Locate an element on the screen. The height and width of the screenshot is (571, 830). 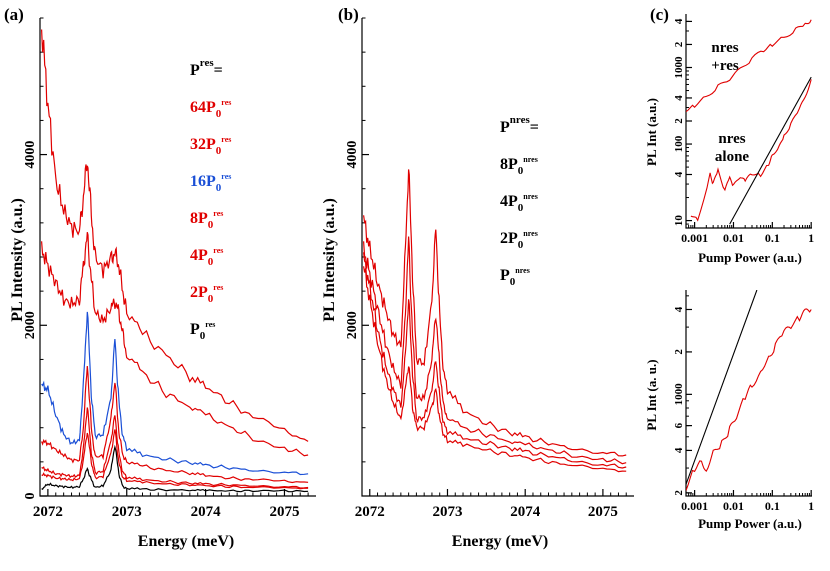
panel-b-ylabel: PL Intensity (a.u.) is located at coordinates (329, 260).